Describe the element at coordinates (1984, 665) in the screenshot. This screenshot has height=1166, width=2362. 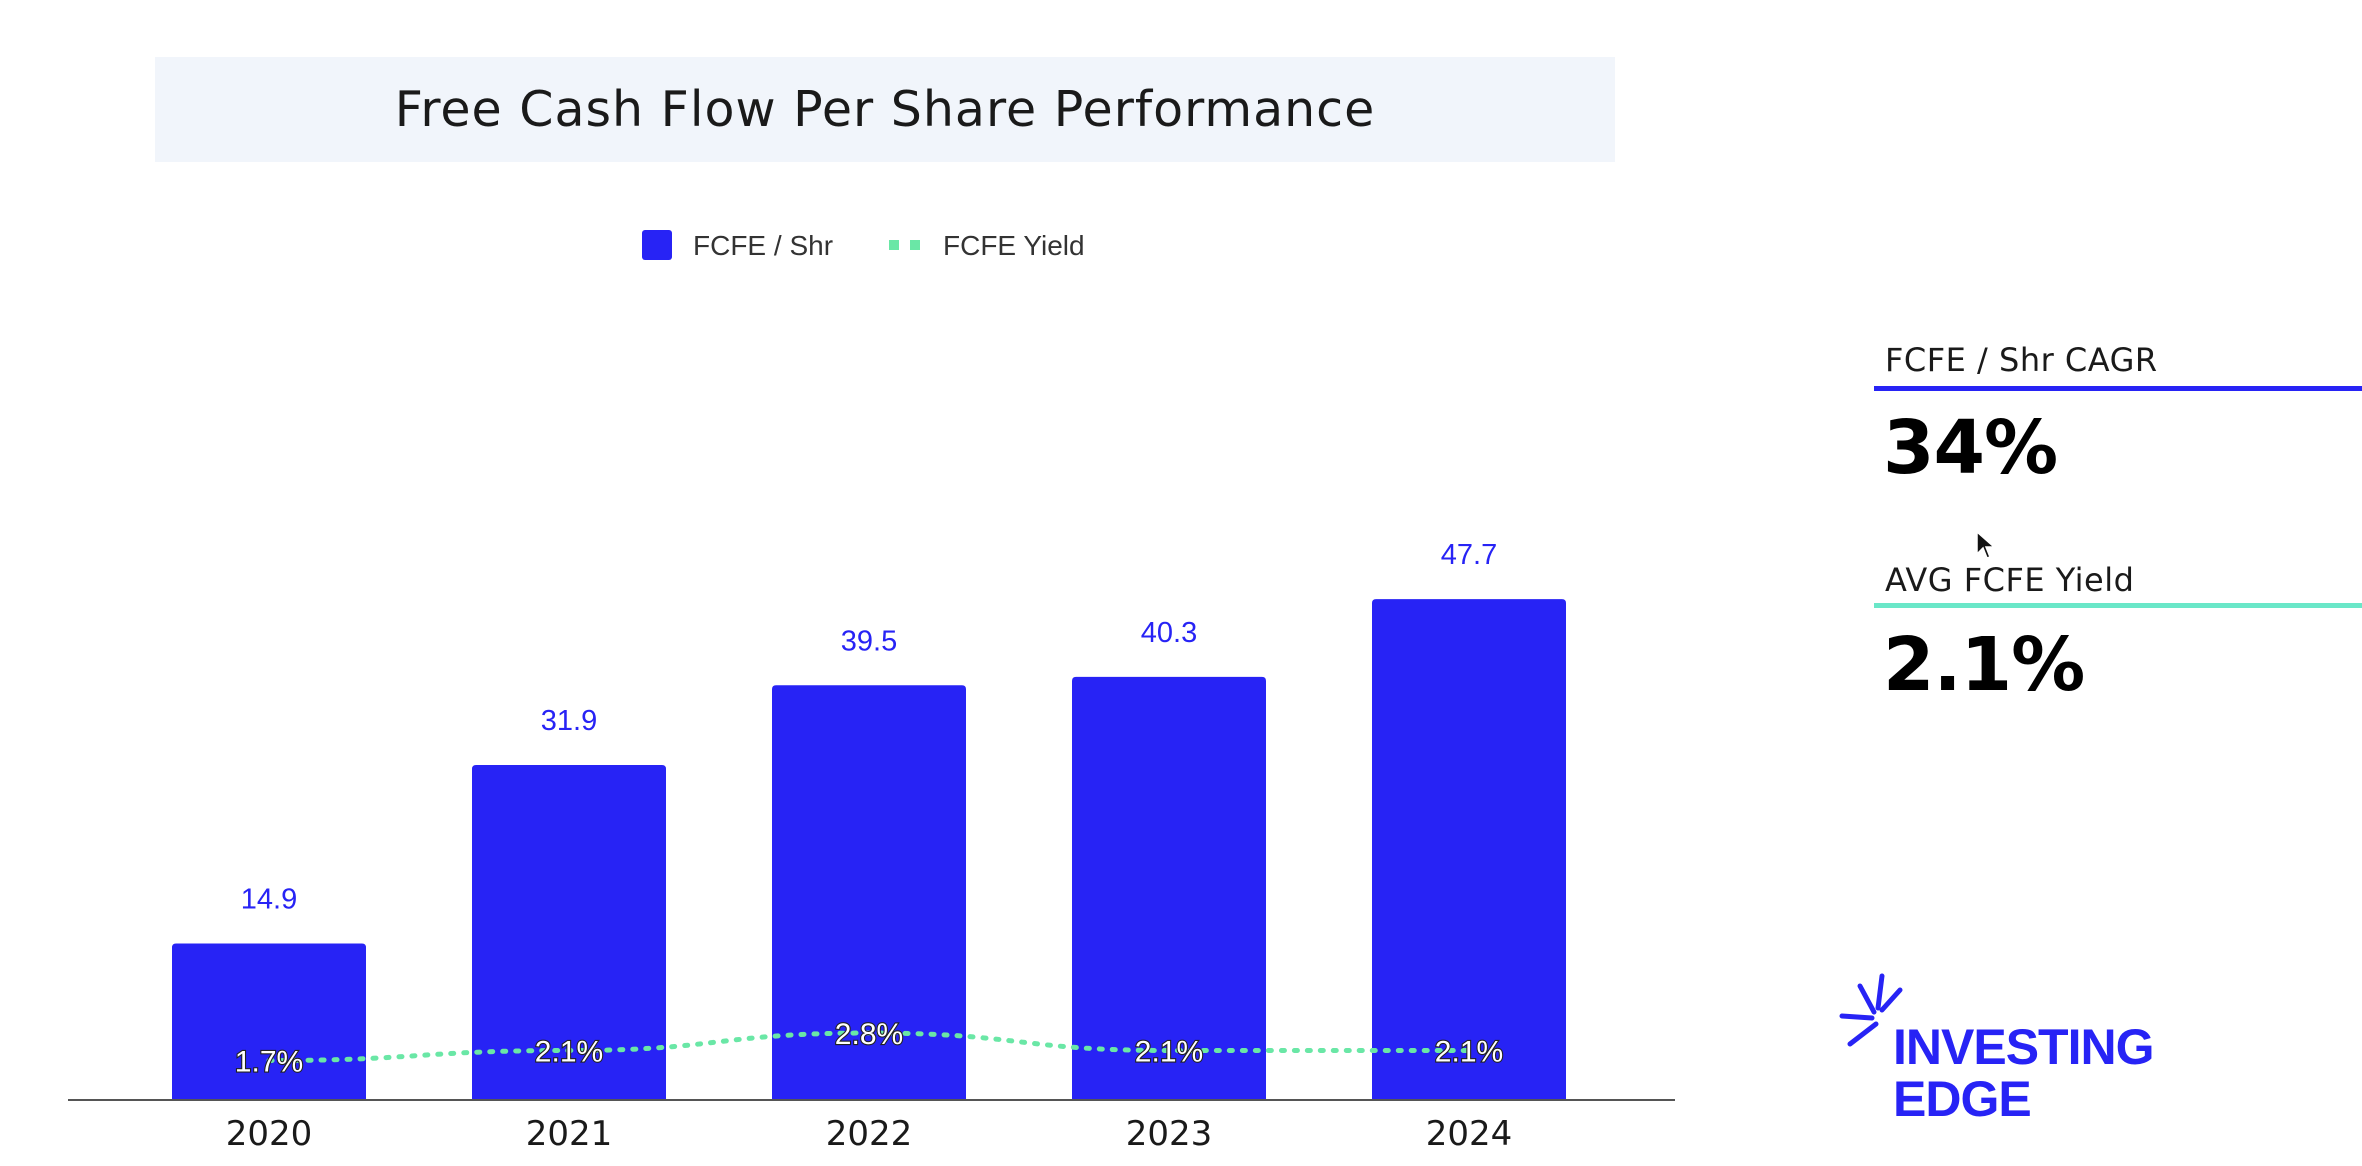
I see `yield-value: 2.1%` at that location.